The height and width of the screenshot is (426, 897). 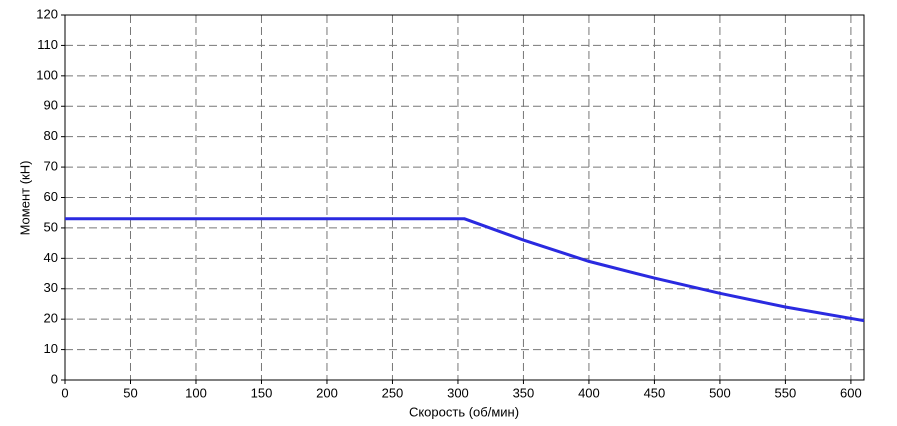 What do you see at coordinates (196, 392) in the screenshot?
I see `x-tick-label: 100` at bounding box center [196, 392].